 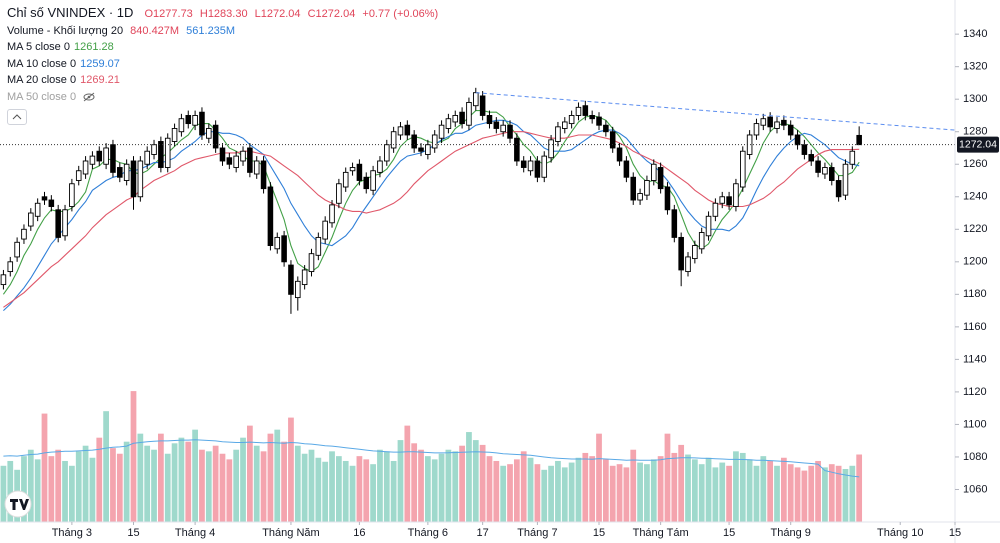 What do you see at coordinates (42, 63) in the screenshot?
I see `ma-legend-name: MA 10 close 0` at bounding box center [42, 63].